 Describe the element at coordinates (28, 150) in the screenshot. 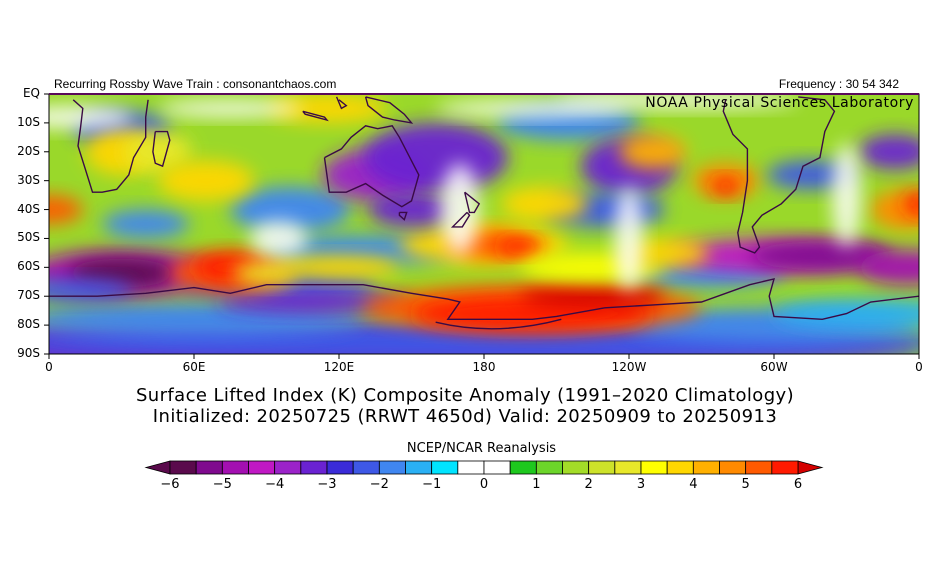

I see `y-tick-label: 20S` at that location.